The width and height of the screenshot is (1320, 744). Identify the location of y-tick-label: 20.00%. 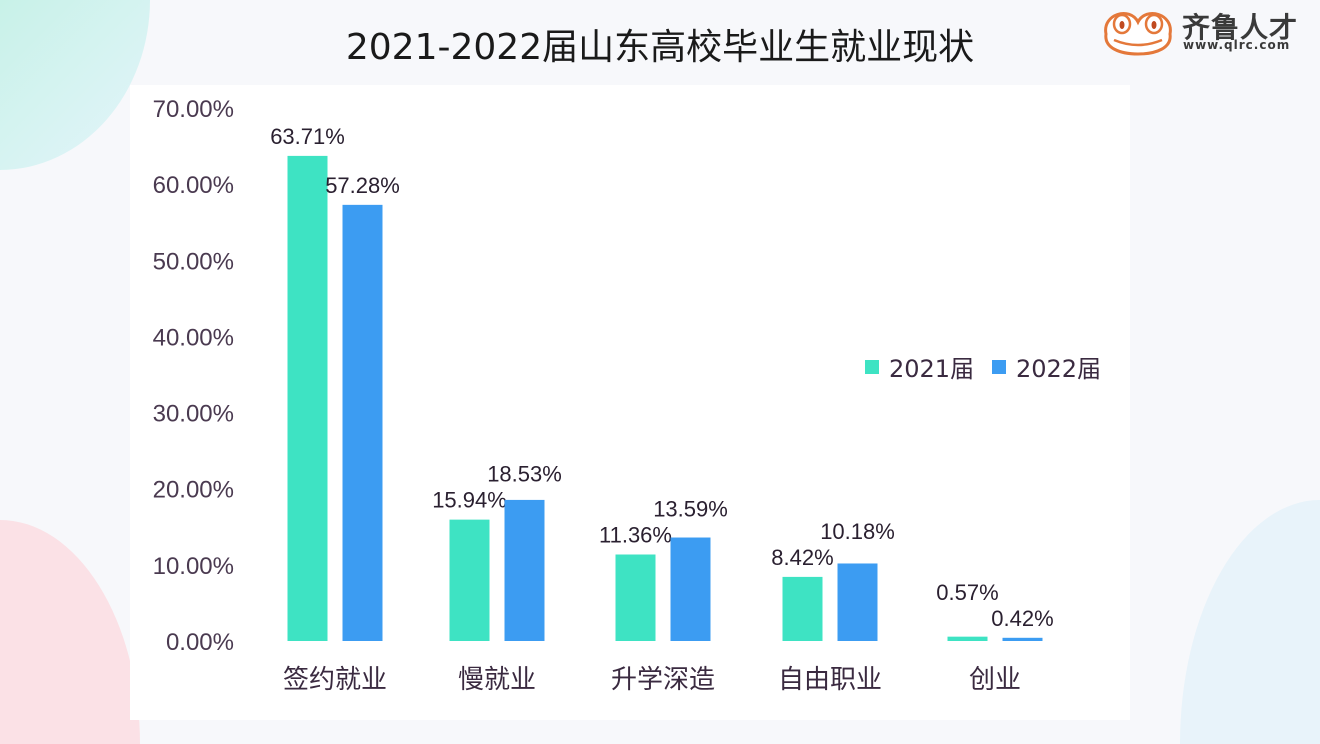
(193, 490).